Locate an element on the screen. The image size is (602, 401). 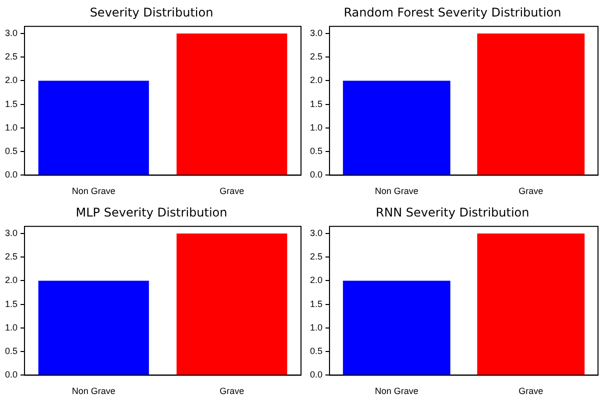
chart-title: MLP Severity Distribution is located at coordinates (152, 212).